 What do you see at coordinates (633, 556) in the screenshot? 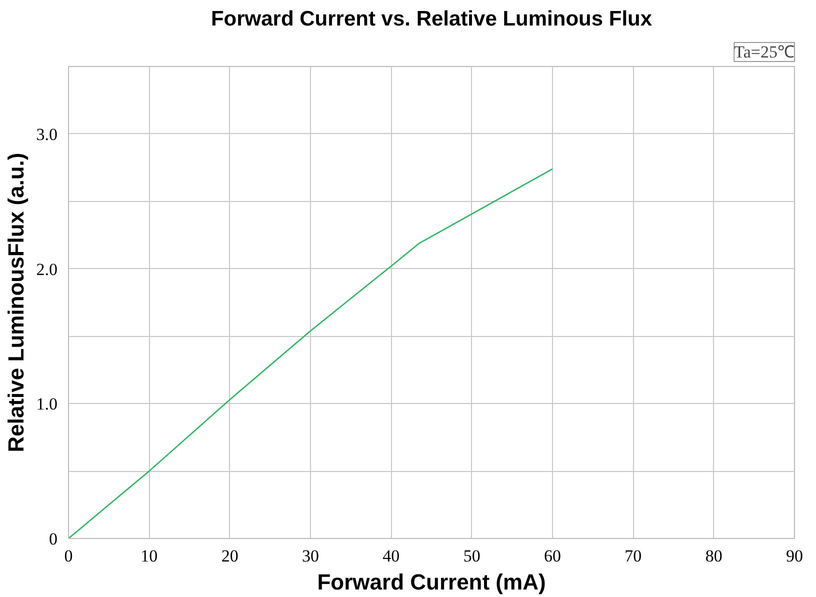
I see `x-tick-label: 70` at bounding box center [633, 556].